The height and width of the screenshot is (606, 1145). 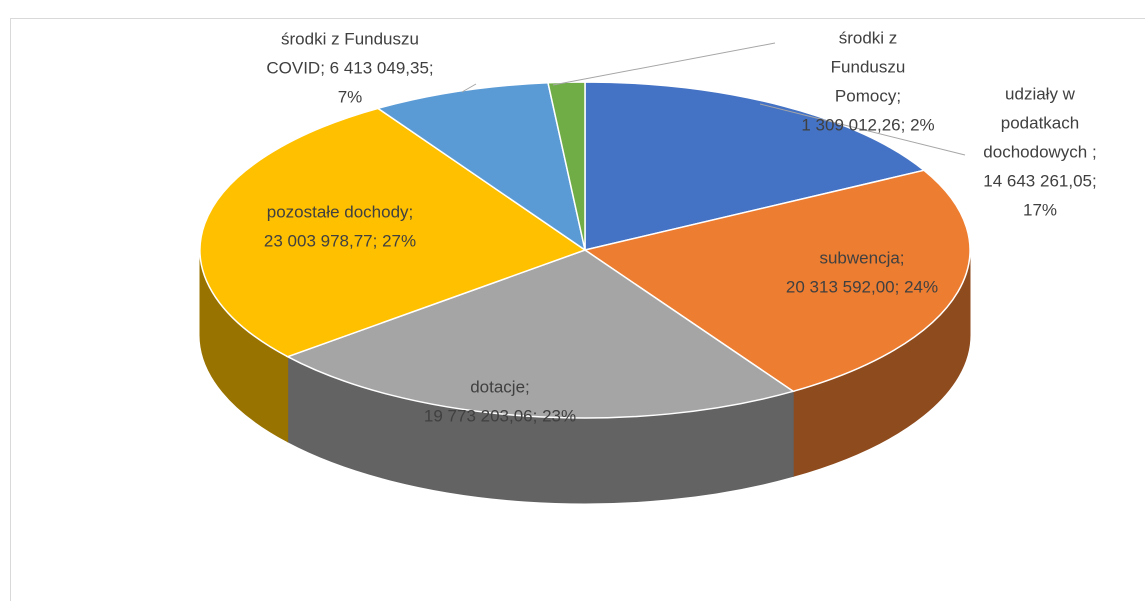 What do you see at coordinates (664, 64) in the screenshot?
I see `leader-line` at bounding box center [664, 64].